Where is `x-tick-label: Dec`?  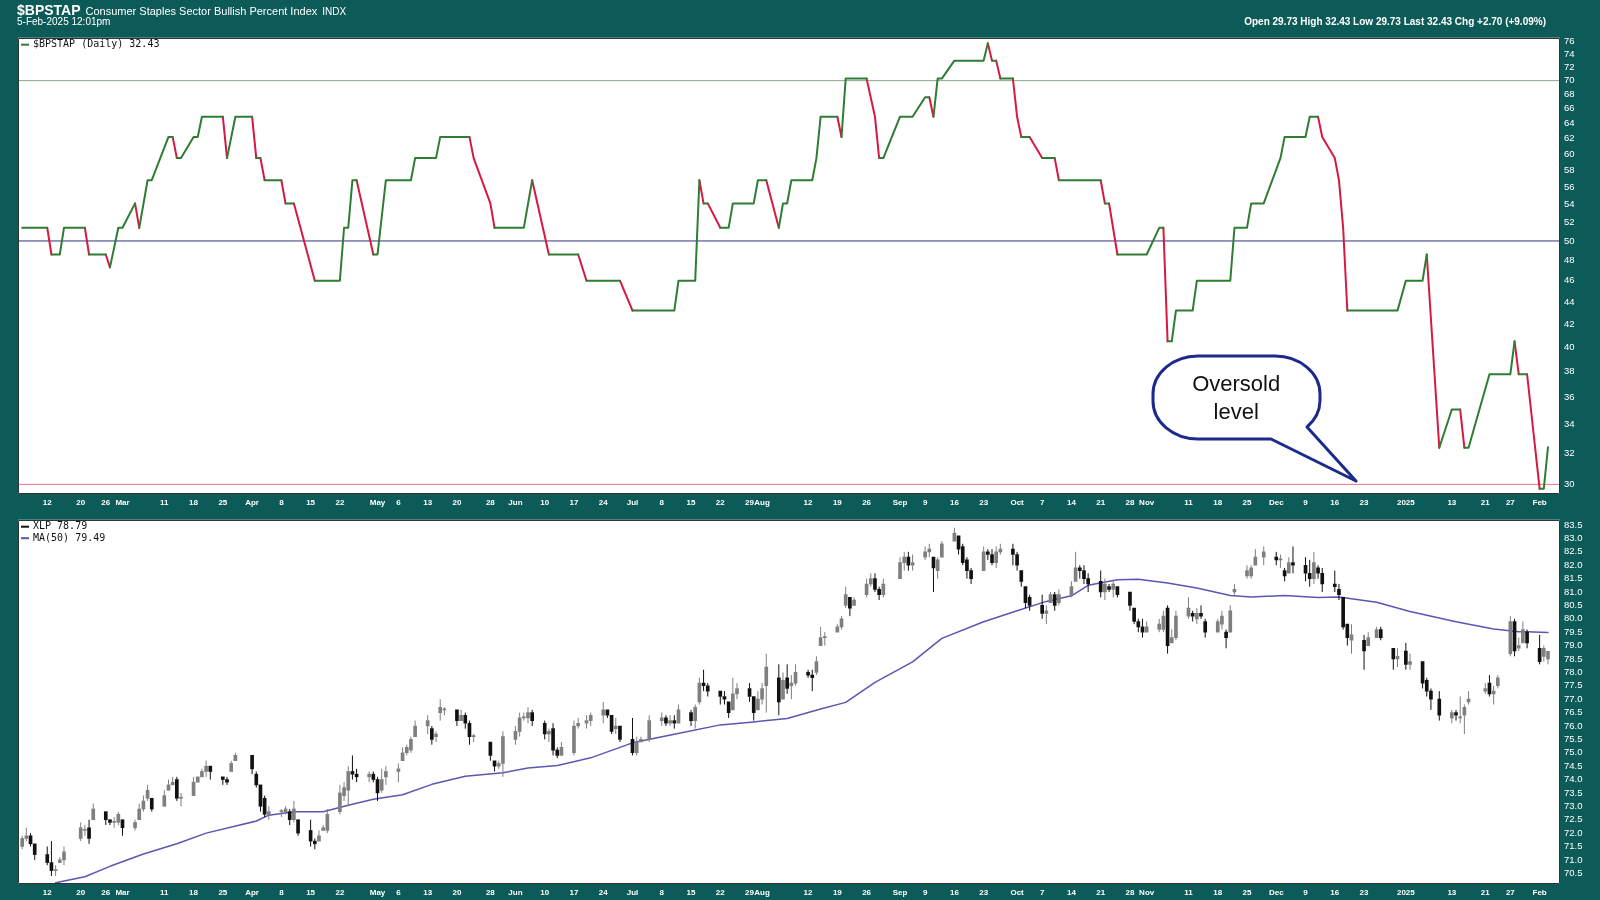
x-tick-label: Dec is located at coordinates (1276, 502).